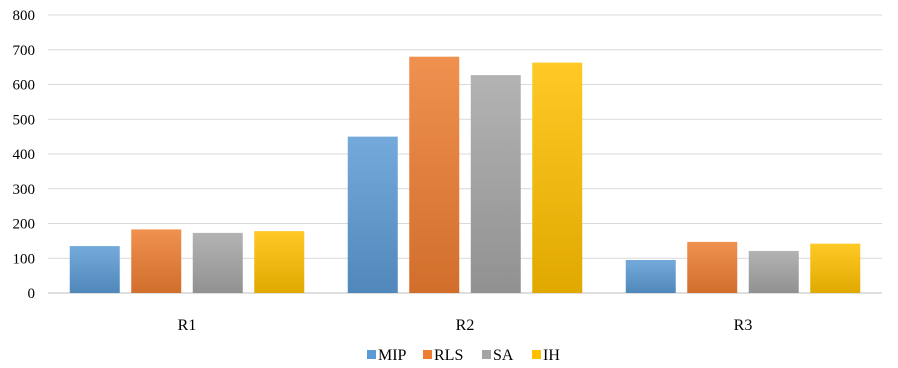 This screenshot has height=368, width=898. Describe the element at coordinates (24, 16) in the screenshot. I see `y-tick-label: 800` at that location.